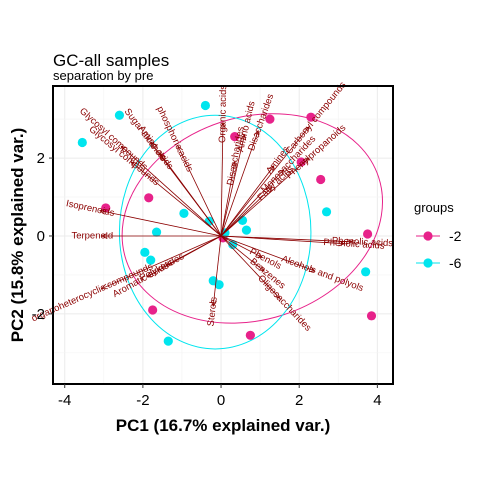  Describe the element at coordinates (299, 400) in the screenshot. I see `x-tick-label: 2` at that location.